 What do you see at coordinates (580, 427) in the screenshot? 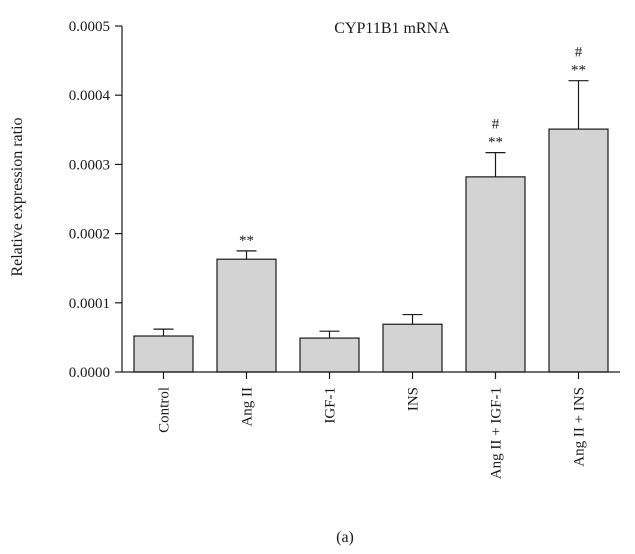
I see `x-tick-label: Ang II + INS` at bounding box center [580, 427].